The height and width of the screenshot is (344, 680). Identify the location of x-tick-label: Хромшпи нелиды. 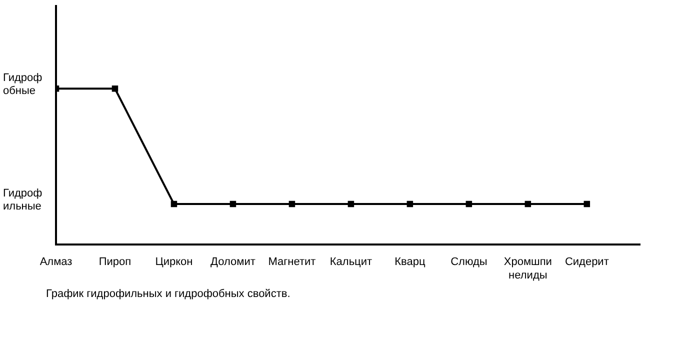
(528, 269).